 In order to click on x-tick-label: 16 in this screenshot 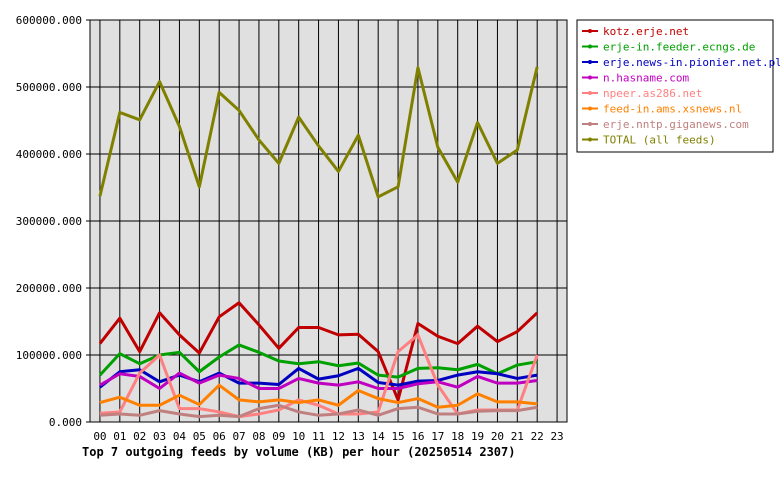, I will do `click(417, 436)`.